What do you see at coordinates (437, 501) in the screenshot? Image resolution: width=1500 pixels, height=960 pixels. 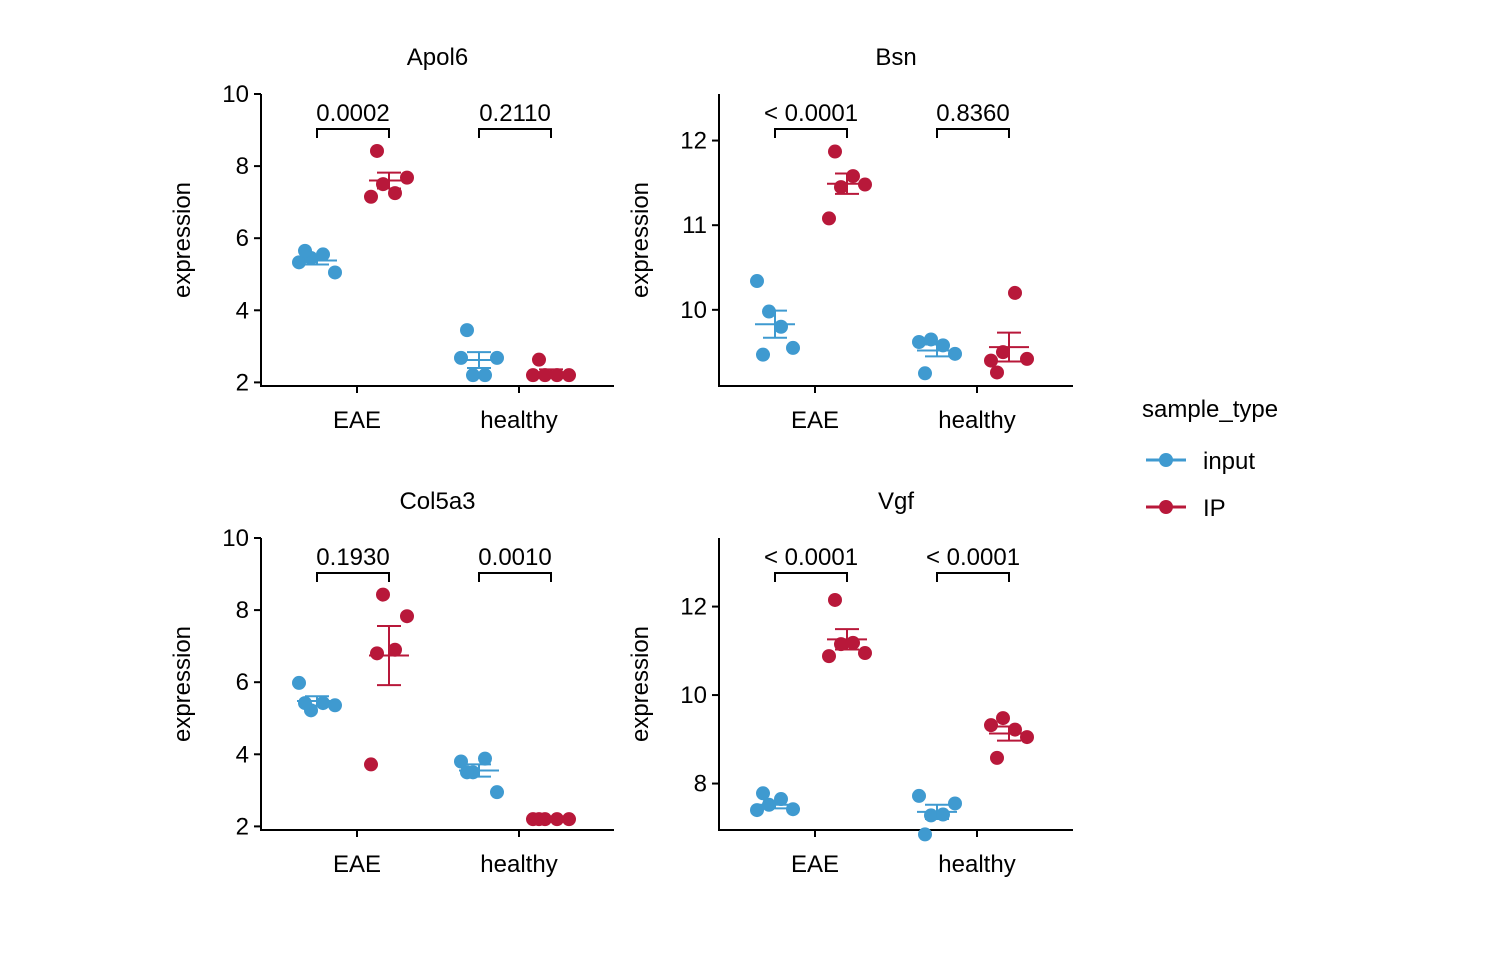 I see `panel-title: Col5a3` at bounding box center [437, 501].